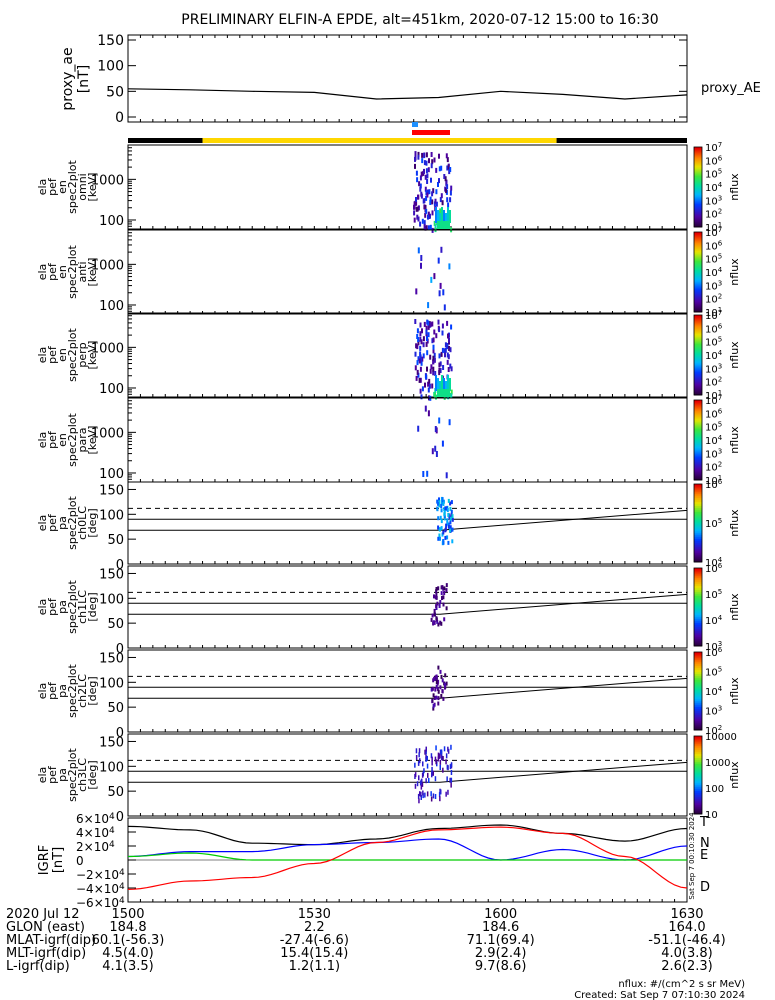 Image resolution: width=775 pixels, height=1000 pixels. Describe the element at coordinates (115, 92) in the screenshot. I see `proxy-ae-ytick-label: 50` at that location.